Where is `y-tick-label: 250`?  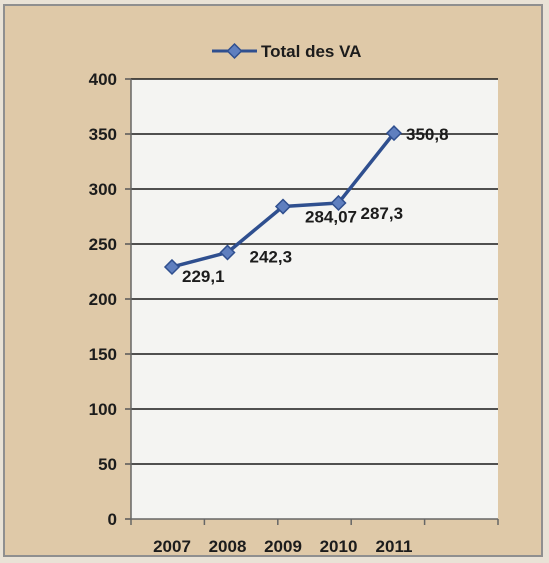
y-tick-label: 250 is located at coordinates (103, 244).